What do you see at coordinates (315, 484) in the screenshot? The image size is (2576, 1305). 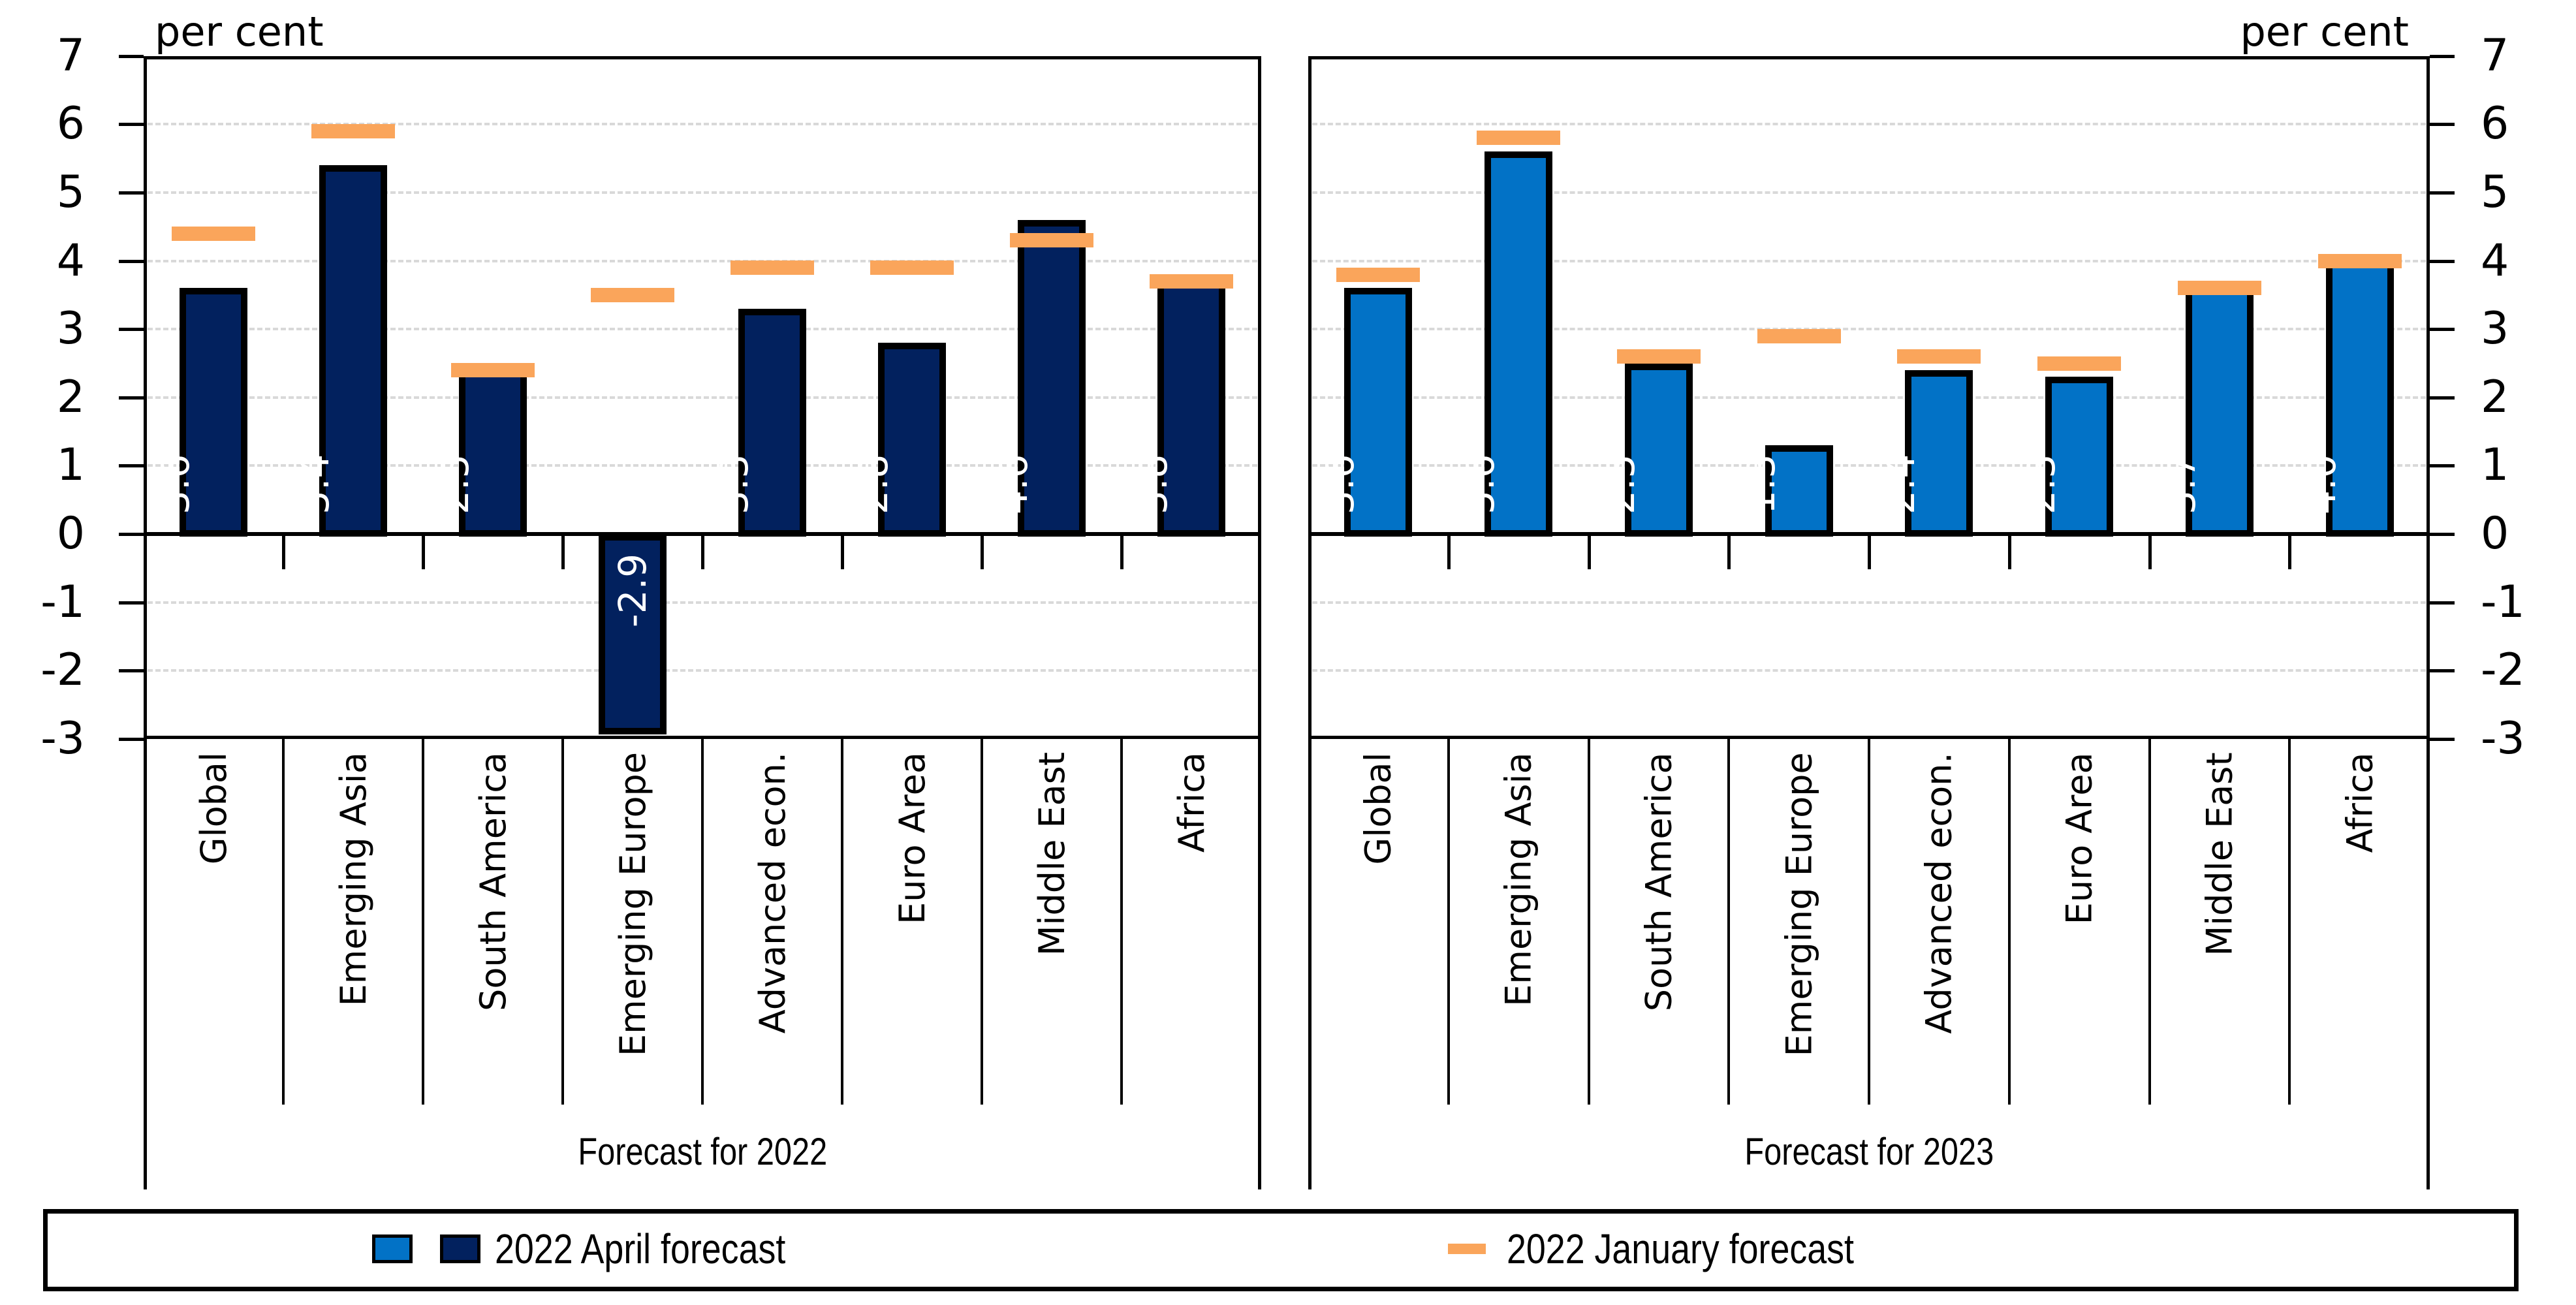 I see `bar-value-label-emerging-asia-panel-0: 5.4` at bounding box center [315, 484].